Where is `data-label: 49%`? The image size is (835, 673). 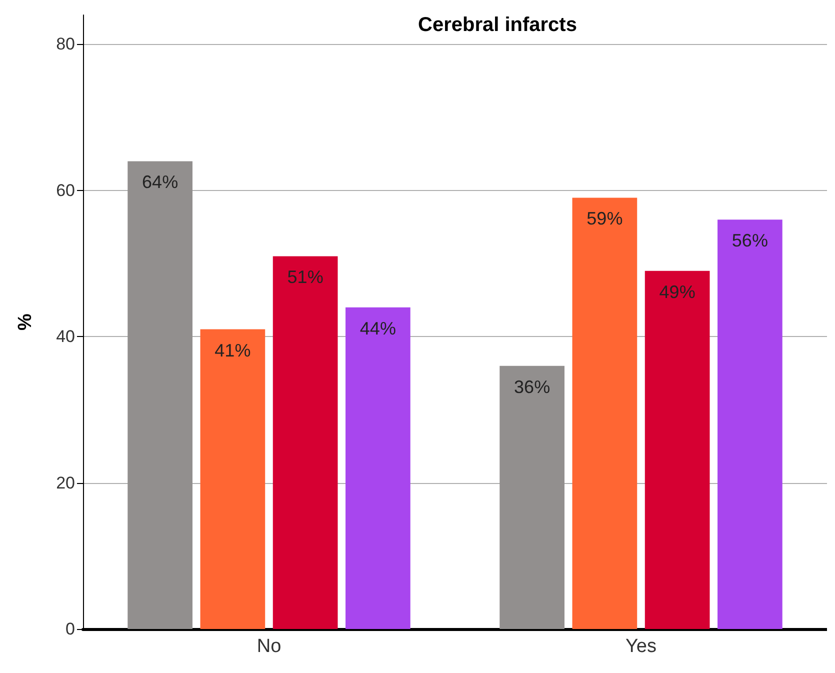 data-label: 49% is located at coordinates (677, 292).